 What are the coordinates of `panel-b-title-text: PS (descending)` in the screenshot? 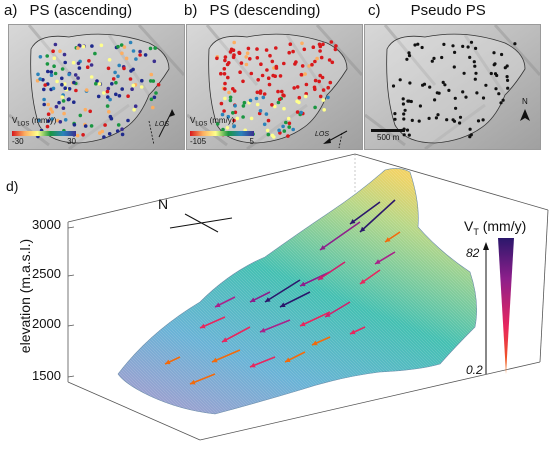 It's located at (265, 10).